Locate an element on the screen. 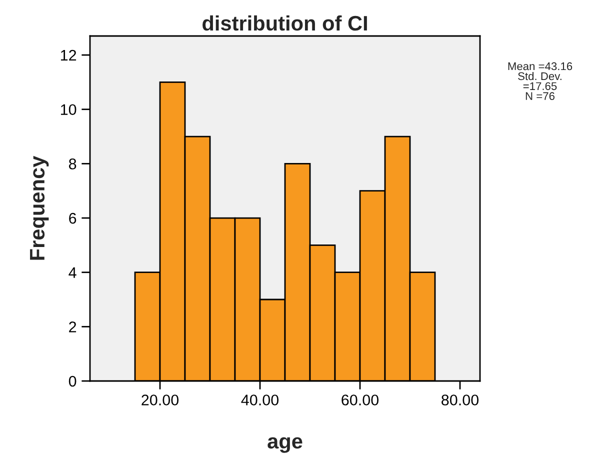 Image resolution: width=613 pixels, height=475 pixels. y-axis-title: Frequency is located at coordinates (39, 208).